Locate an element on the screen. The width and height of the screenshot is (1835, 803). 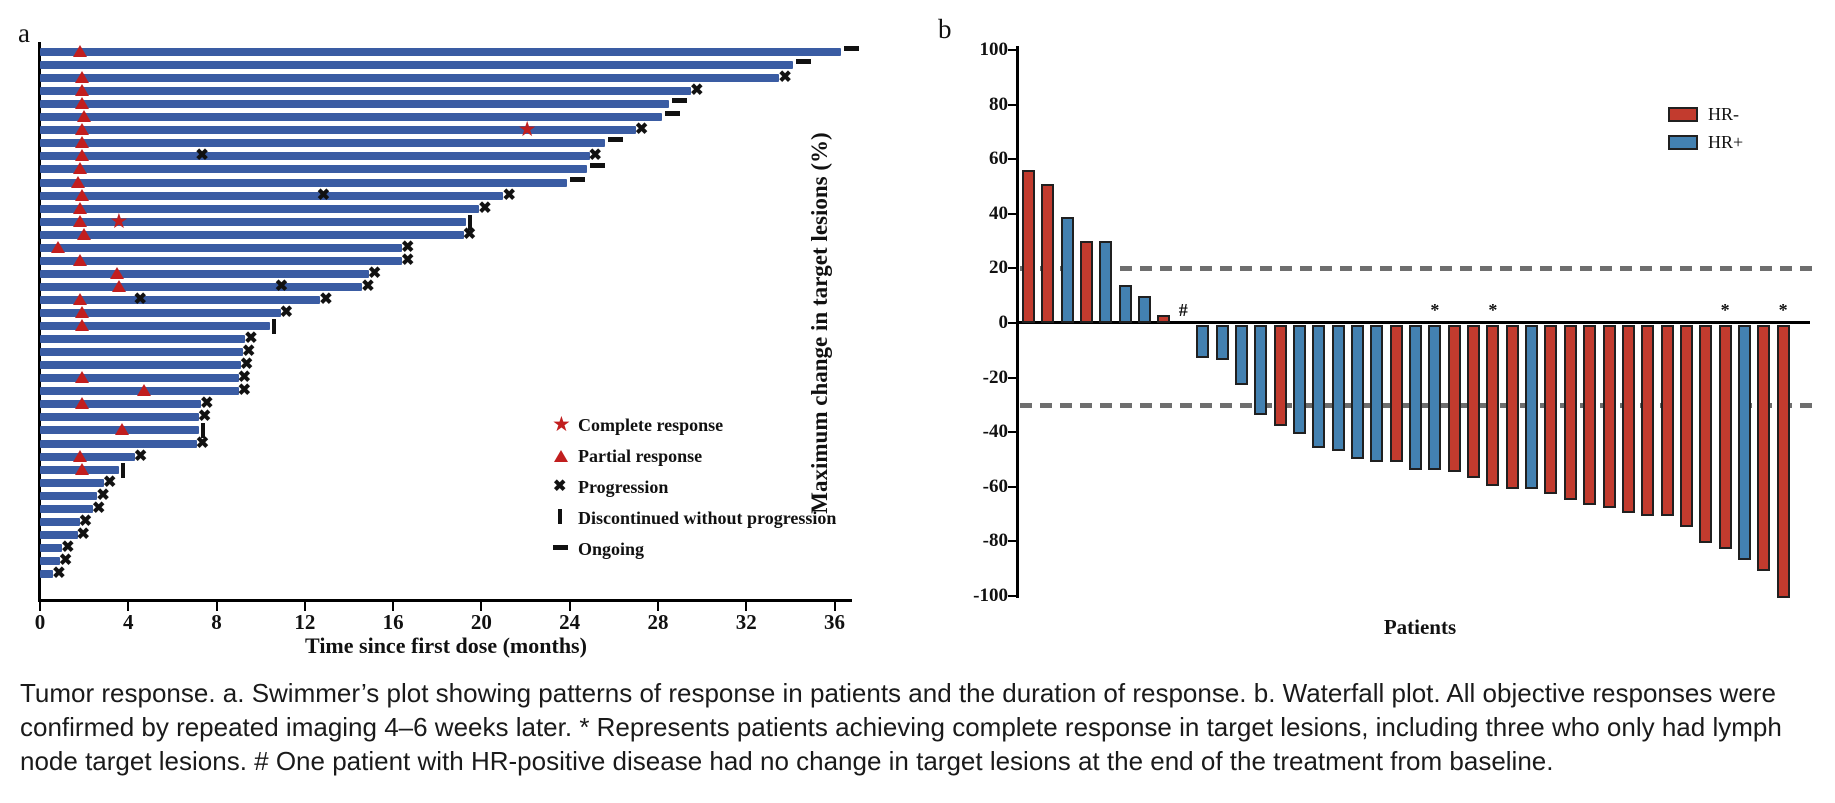
swimmer-x-tick-label: 4 is located at coordinates (128, 622).